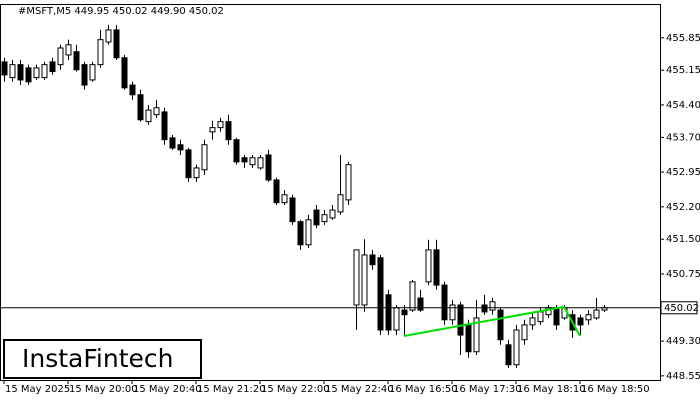  I want to click on y-tick-label: 455.85, so click(683, 38).